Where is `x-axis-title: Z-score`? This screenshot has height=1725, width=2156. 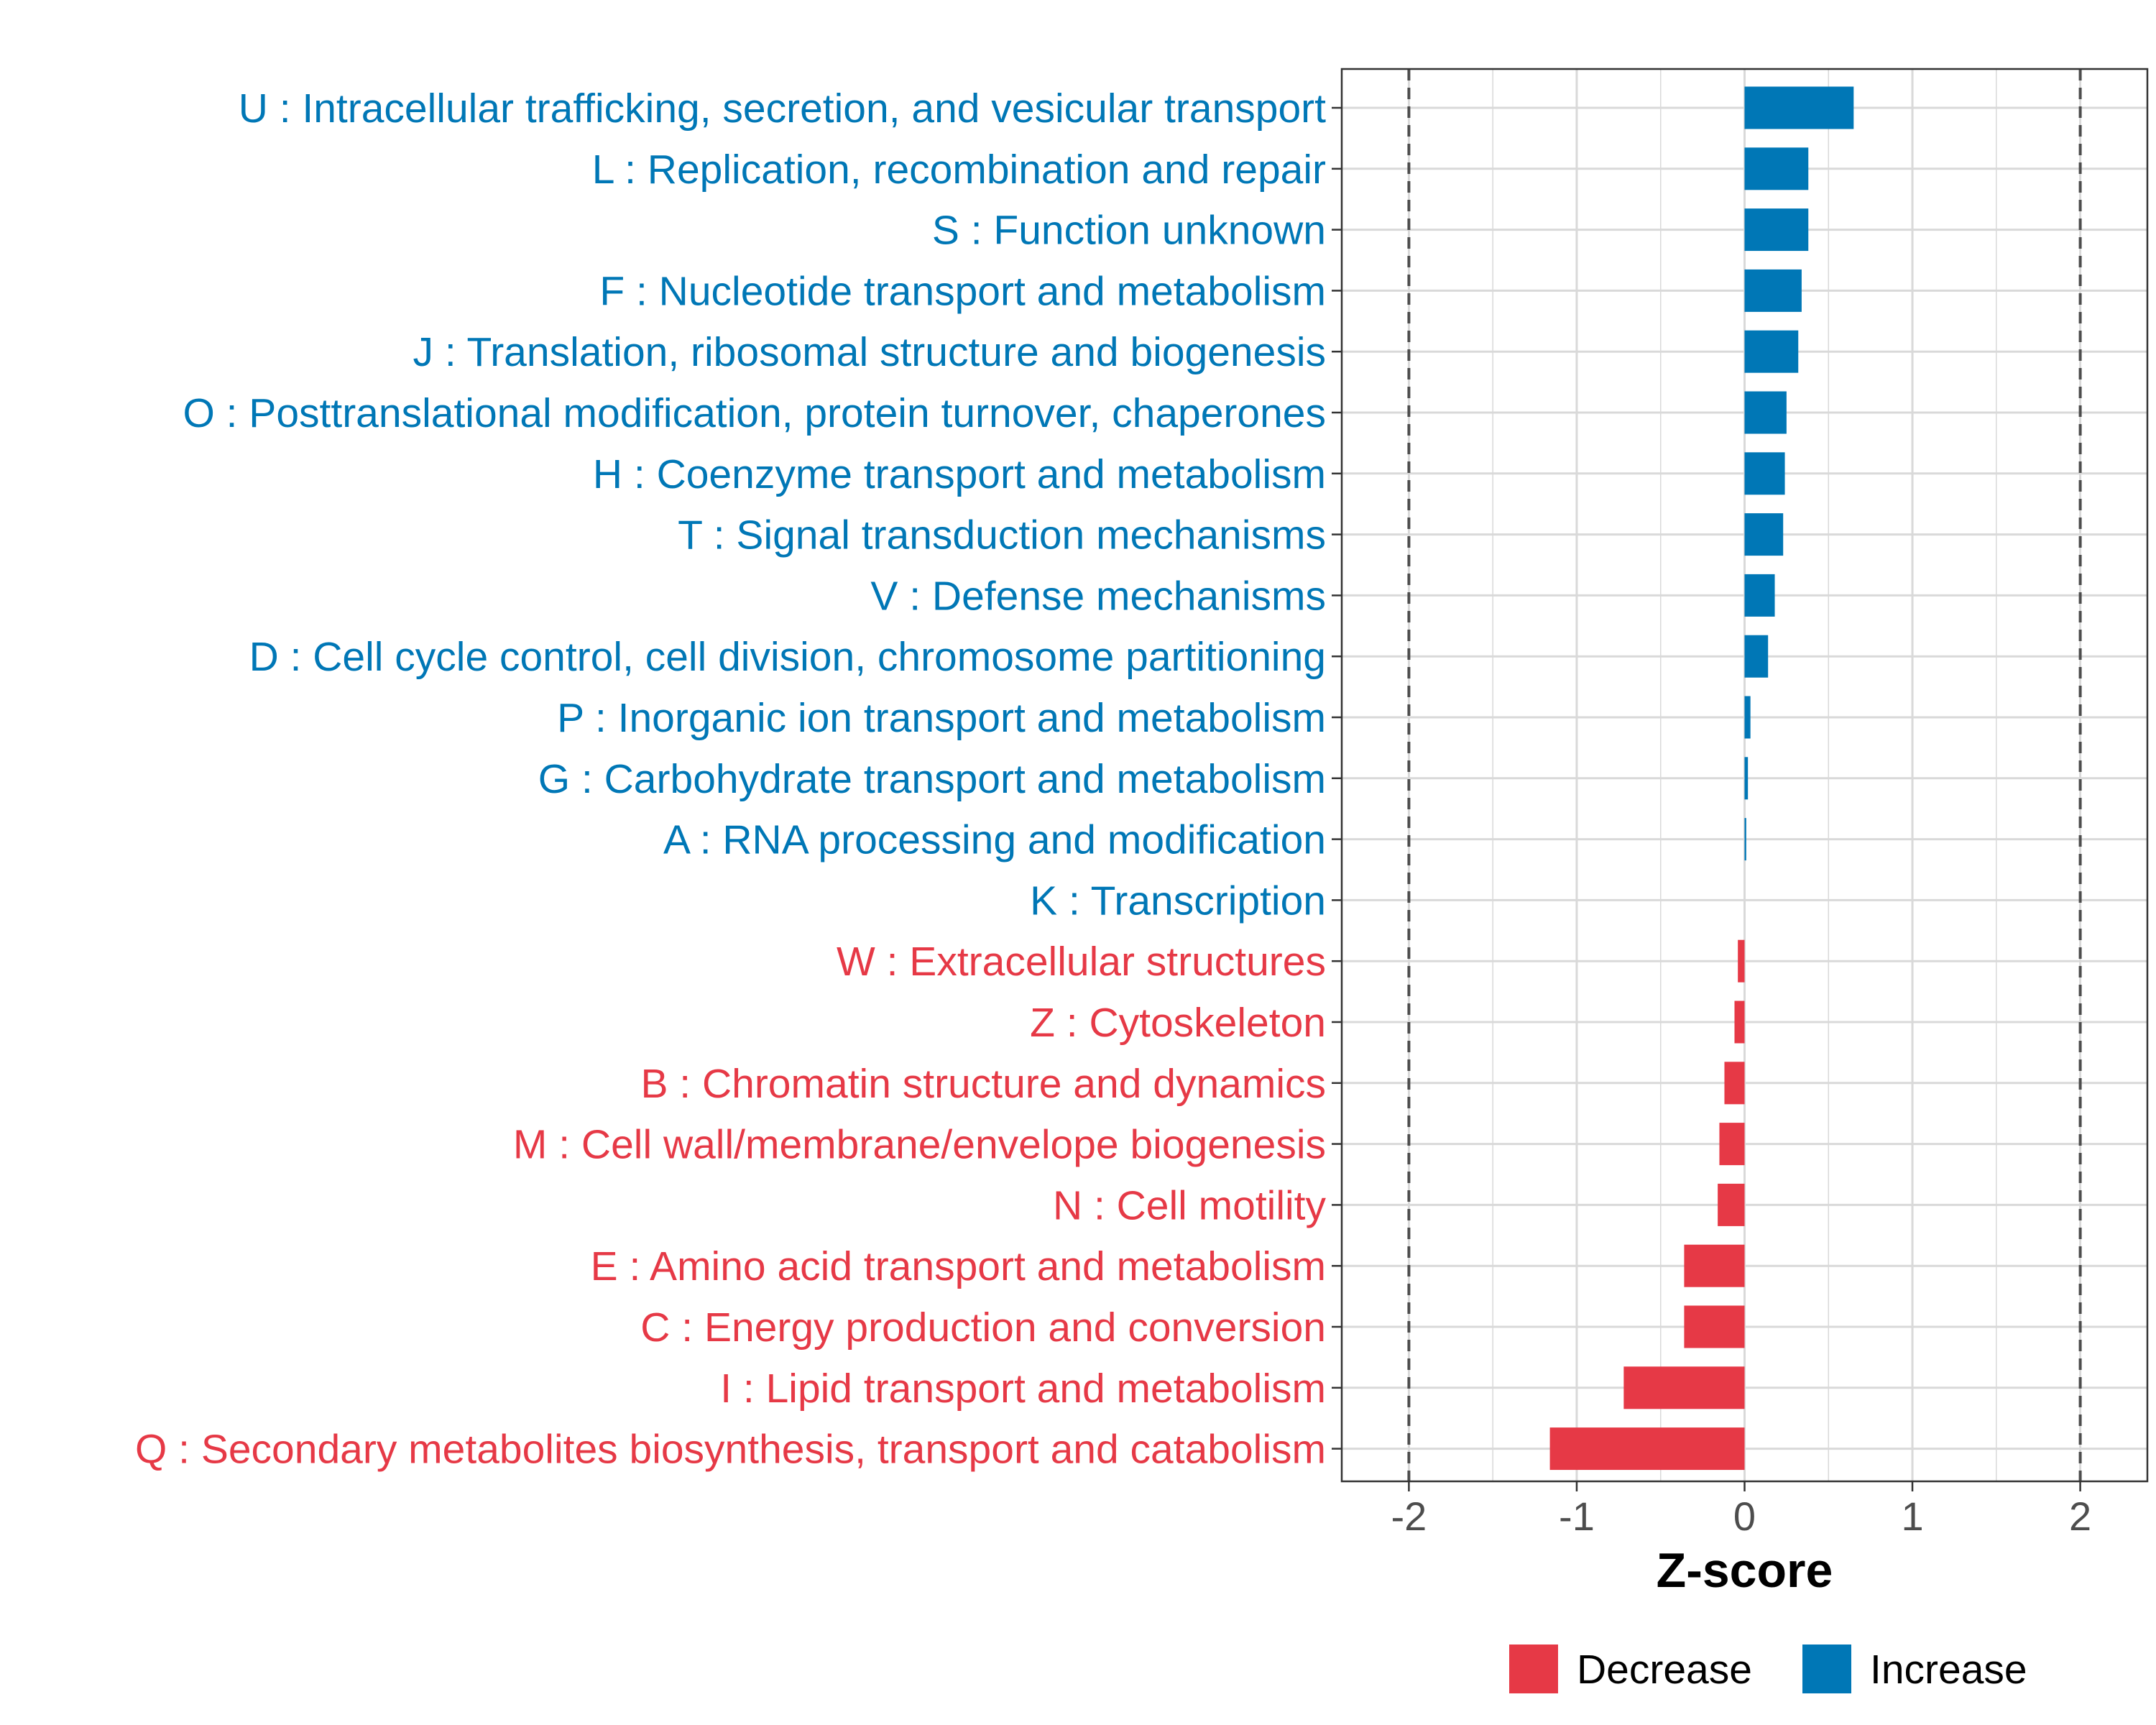 x-axis-title: Z-score is located at coordinates (1745, 1570).